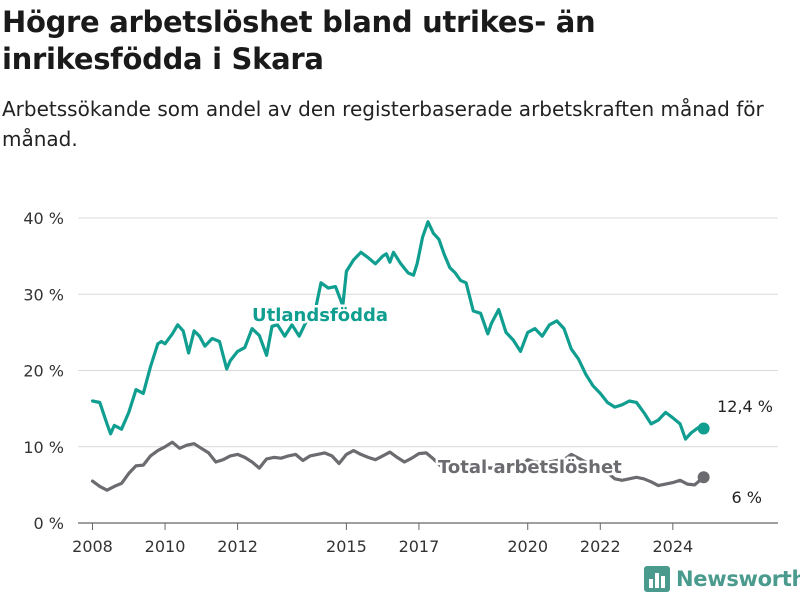 The height and width of the screenshot is (600, 800). Describe the element at coordinates (320, 315) in the screenshot. I see `series-name-foreign: Utlandsfödda` at that location.